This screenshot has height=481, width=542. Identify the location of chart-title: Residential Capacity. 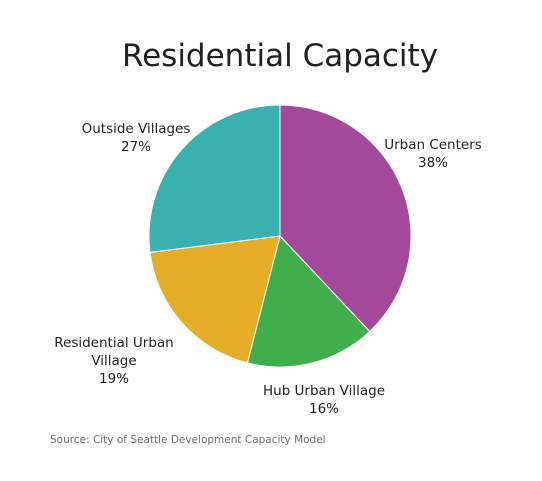
(280, 56).